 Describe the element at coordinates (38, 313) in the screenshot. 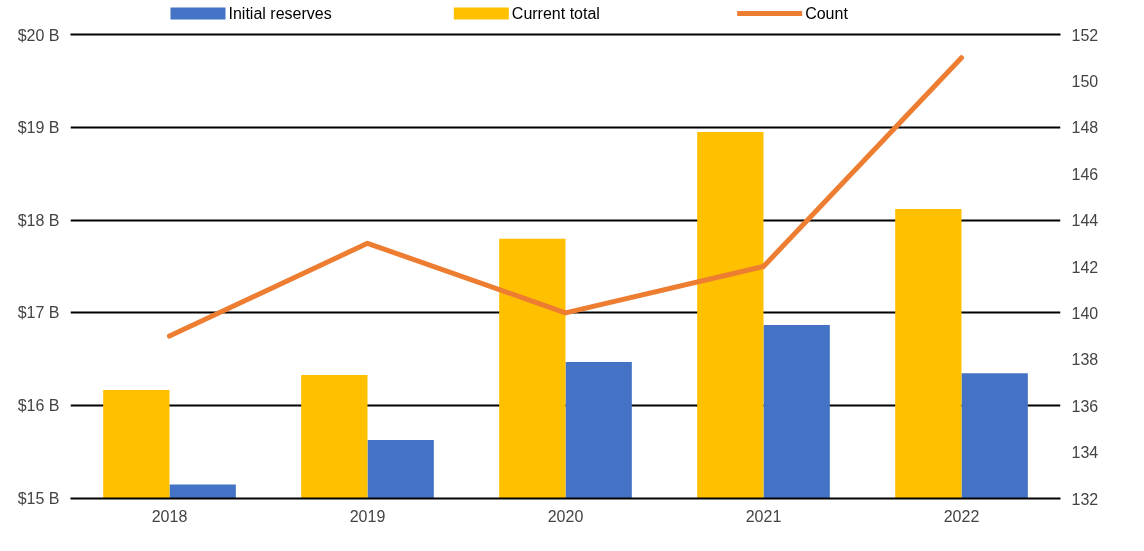

I see `y-tick-label: $17 B` at that location.